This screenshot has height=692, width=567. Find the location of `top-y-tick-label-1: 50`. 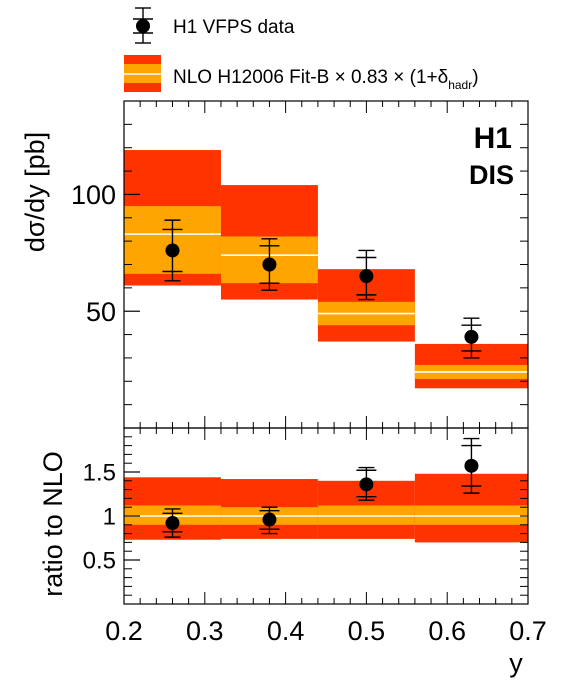

top-y-tick-label-1: 50 is located at coordinates (101, 312).